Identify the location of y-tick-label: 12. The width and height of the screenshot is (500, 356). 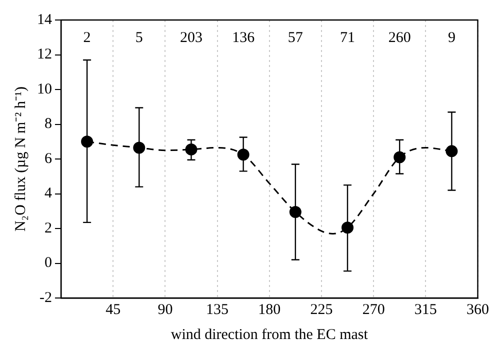
(44, 54).